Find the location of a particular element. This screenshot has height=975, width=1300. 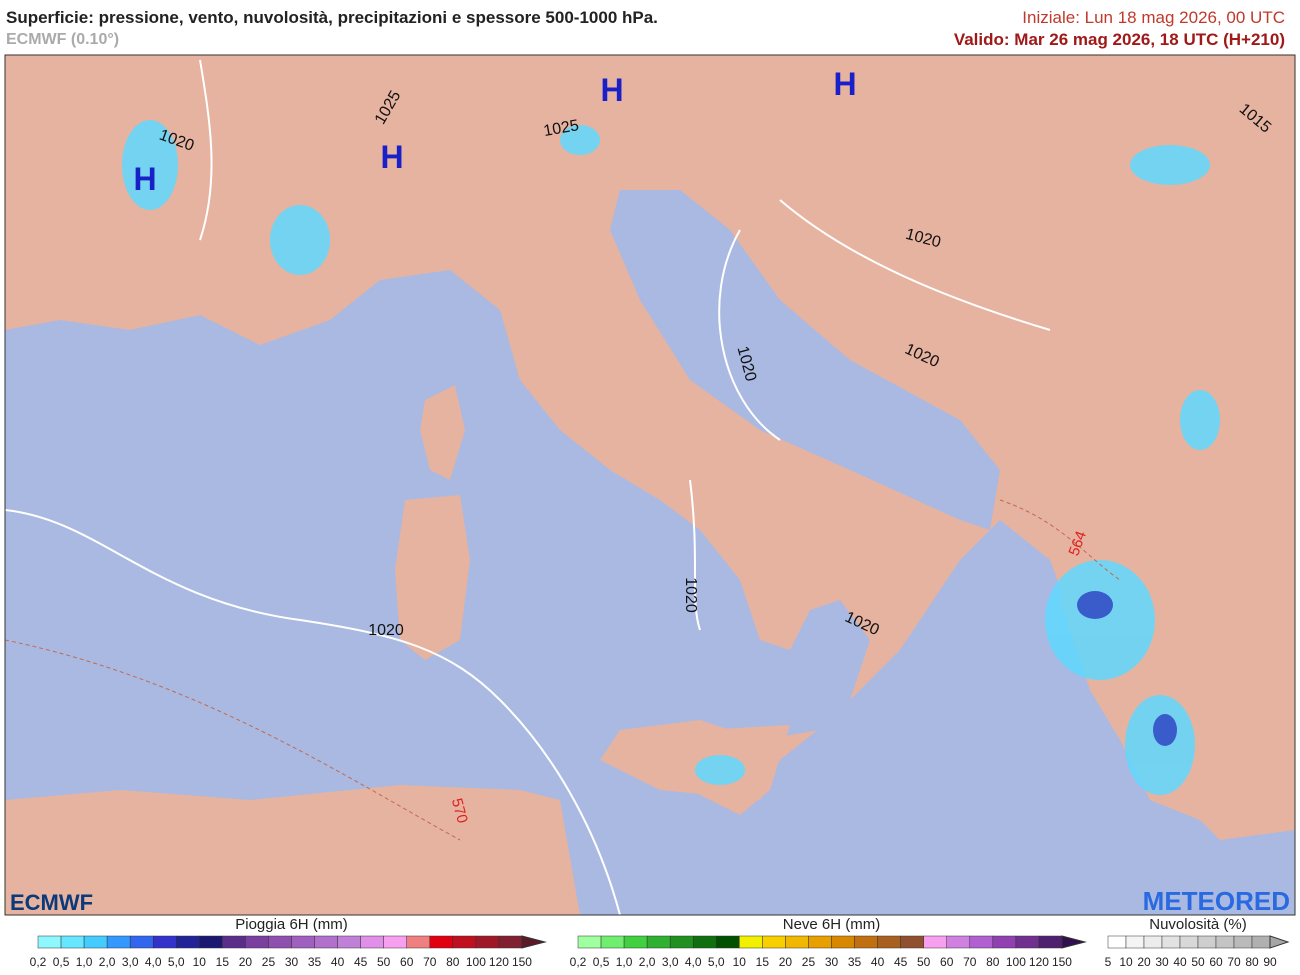

thickness-label: 570 is located at coordinates (459, 811).